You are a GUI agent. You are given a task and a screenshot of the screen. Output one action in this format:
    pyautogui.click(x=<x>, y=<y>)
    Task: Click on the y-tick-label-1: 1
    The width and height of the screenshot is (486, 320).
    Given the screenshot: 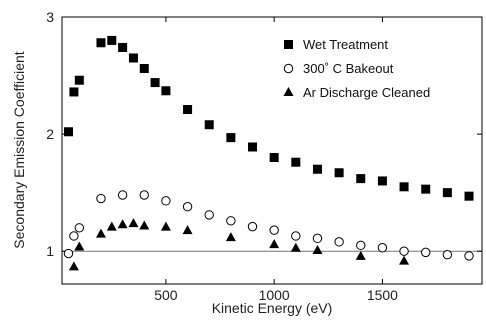 What is the action you would take?
    pyautogui.click(x=50, y=251)
    